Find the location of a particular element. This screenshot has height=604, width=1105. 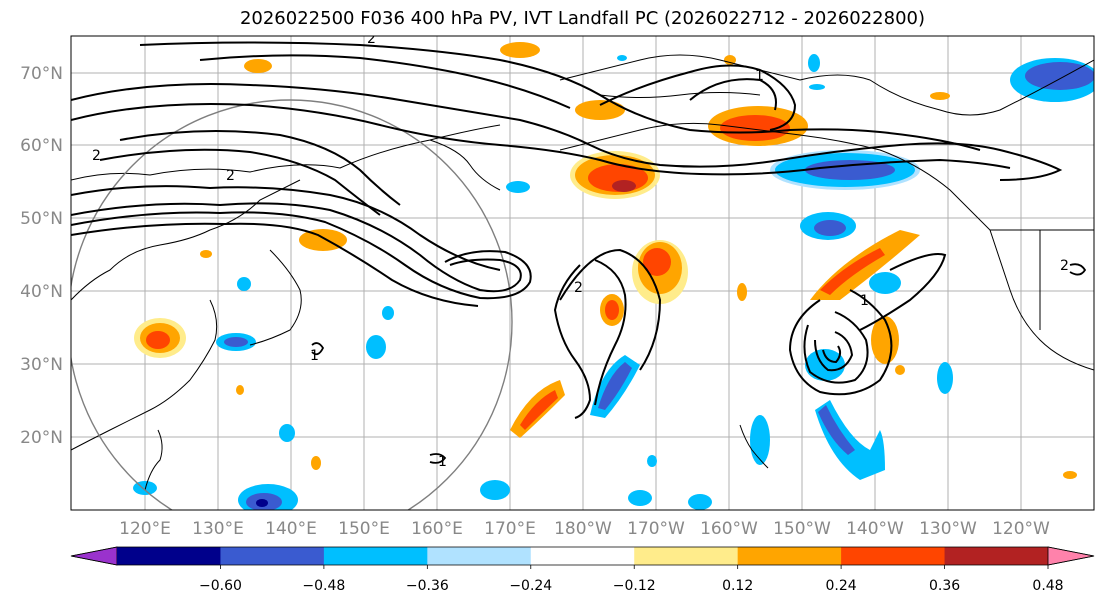

latitude-label: 50°N is located at coordinates (41, 219).